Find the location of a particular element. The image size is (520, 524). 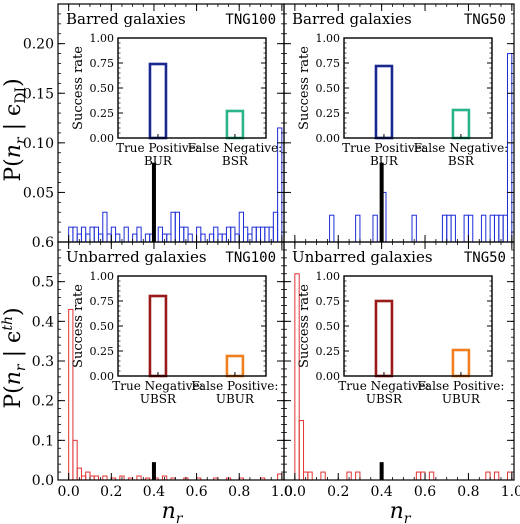

x-axis-label-right: nr is located at coordinates (401, 511).